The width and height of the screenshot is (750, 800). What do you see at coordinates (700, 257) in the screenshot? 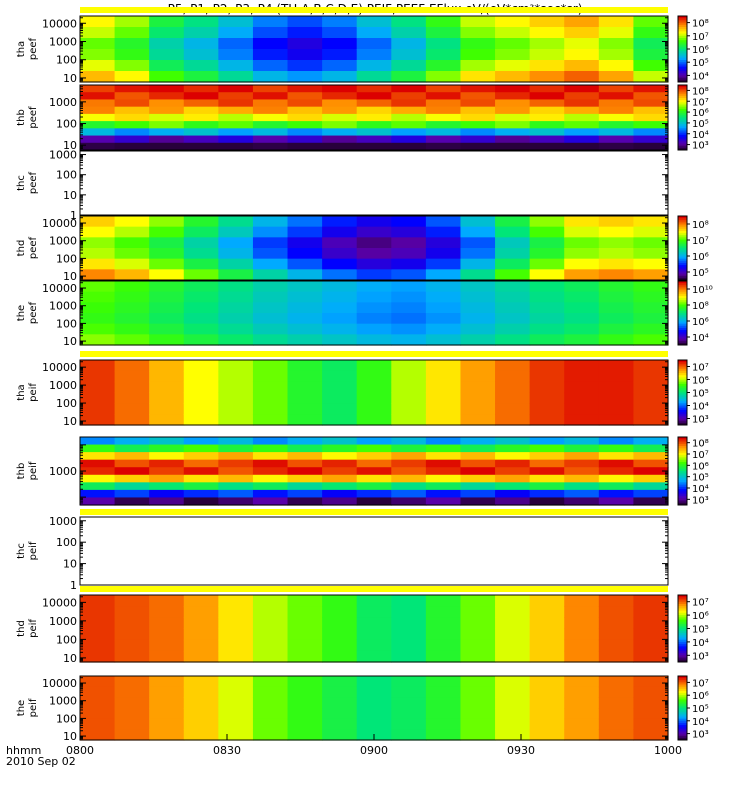
I see `colorbar-tick-label: 10⁶` at bounding box center [700, 257].